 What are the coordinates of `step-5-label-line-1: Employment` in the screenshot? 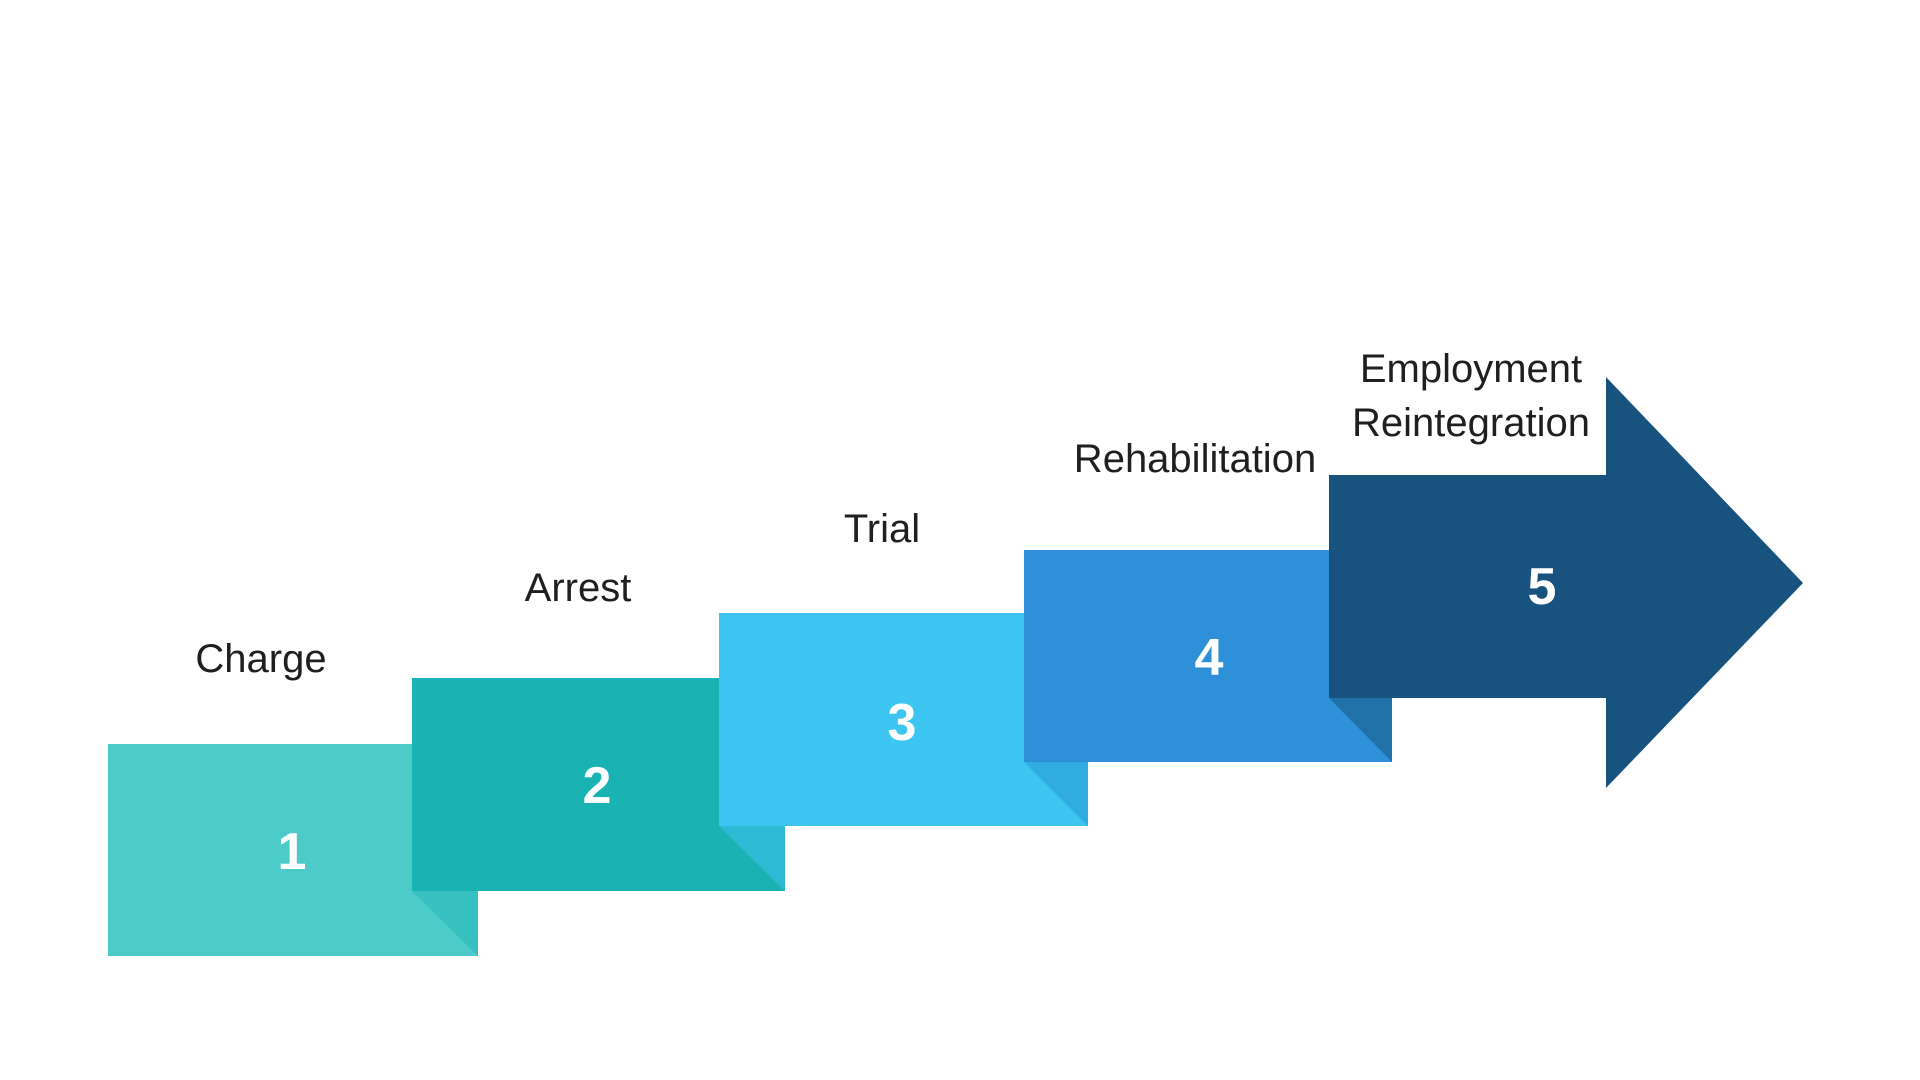 It's located at (1471, 369).